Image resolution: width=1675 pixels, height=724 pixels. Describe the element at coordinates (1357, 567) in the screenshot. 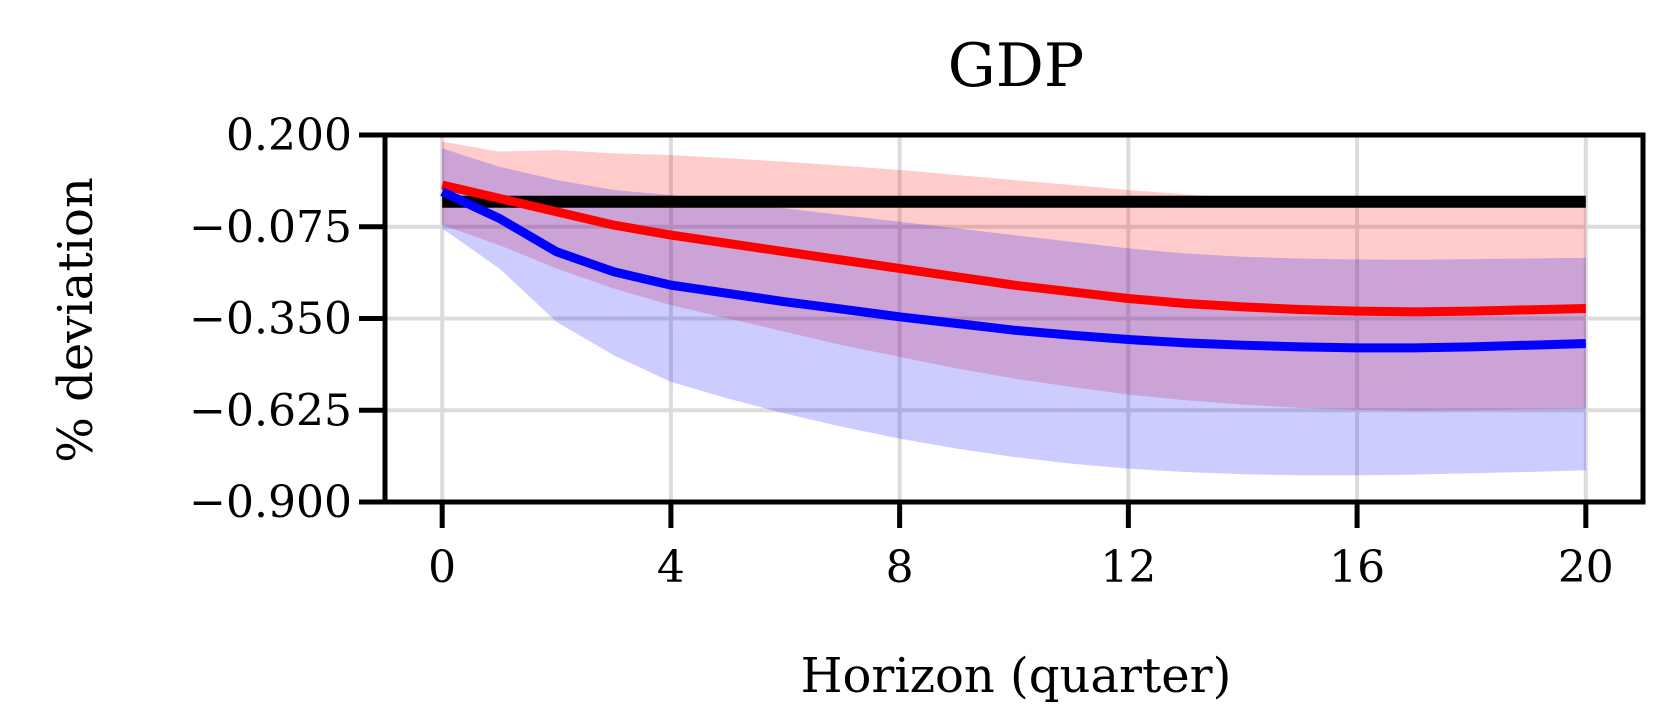

I see `x-tick-label: 16` at that location.